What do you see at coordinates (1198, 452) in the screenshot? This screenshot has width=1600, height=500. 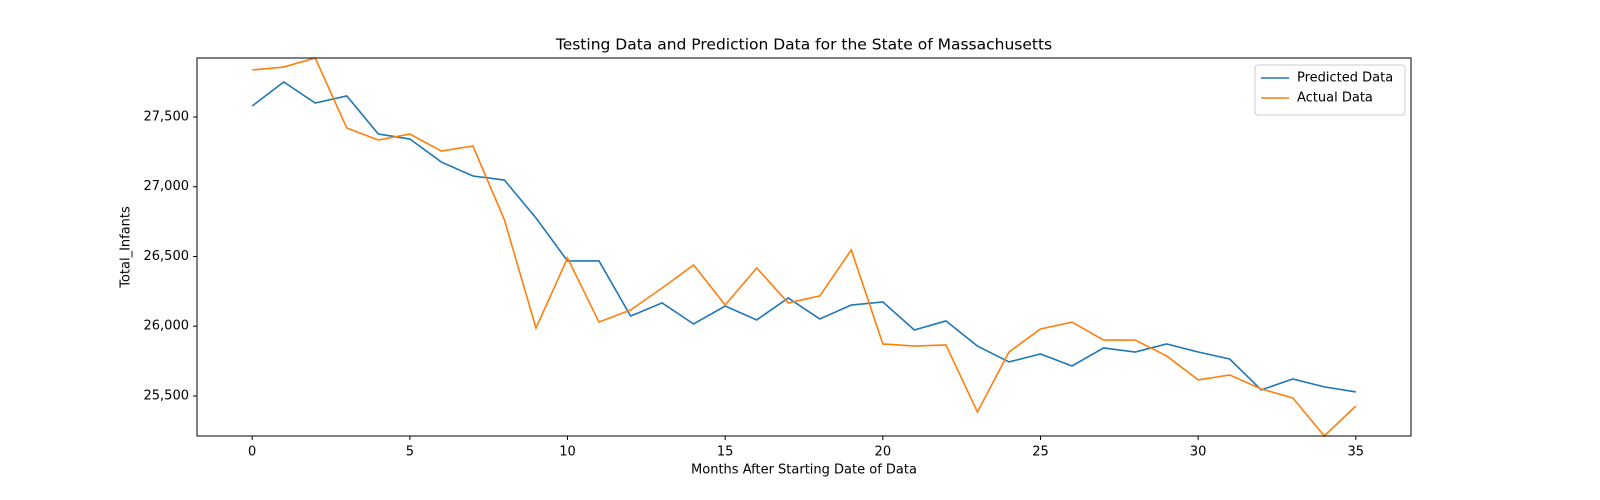 I see `x-tick-label: 30` at bounding box center [1198, 452].